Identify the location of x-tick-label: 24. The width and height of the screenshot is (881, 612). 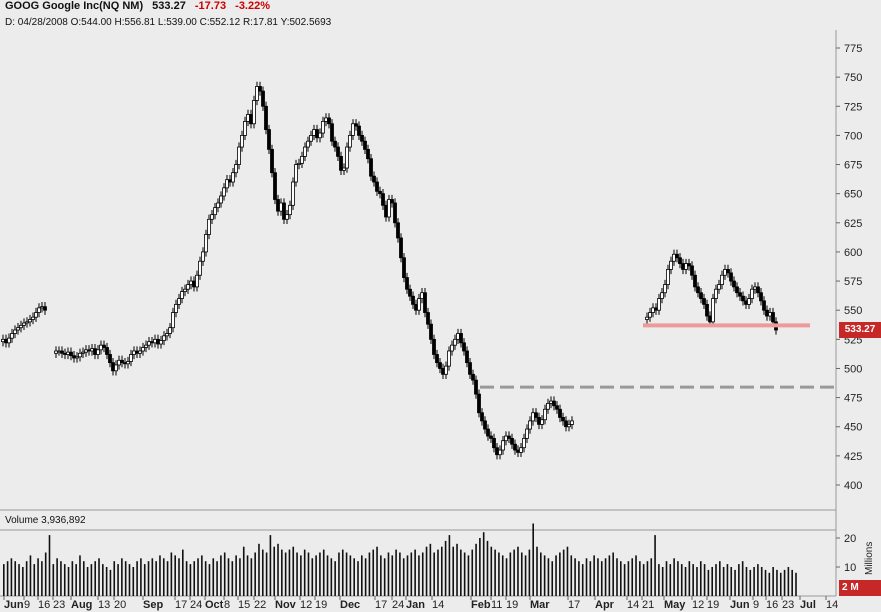
(196, 605).